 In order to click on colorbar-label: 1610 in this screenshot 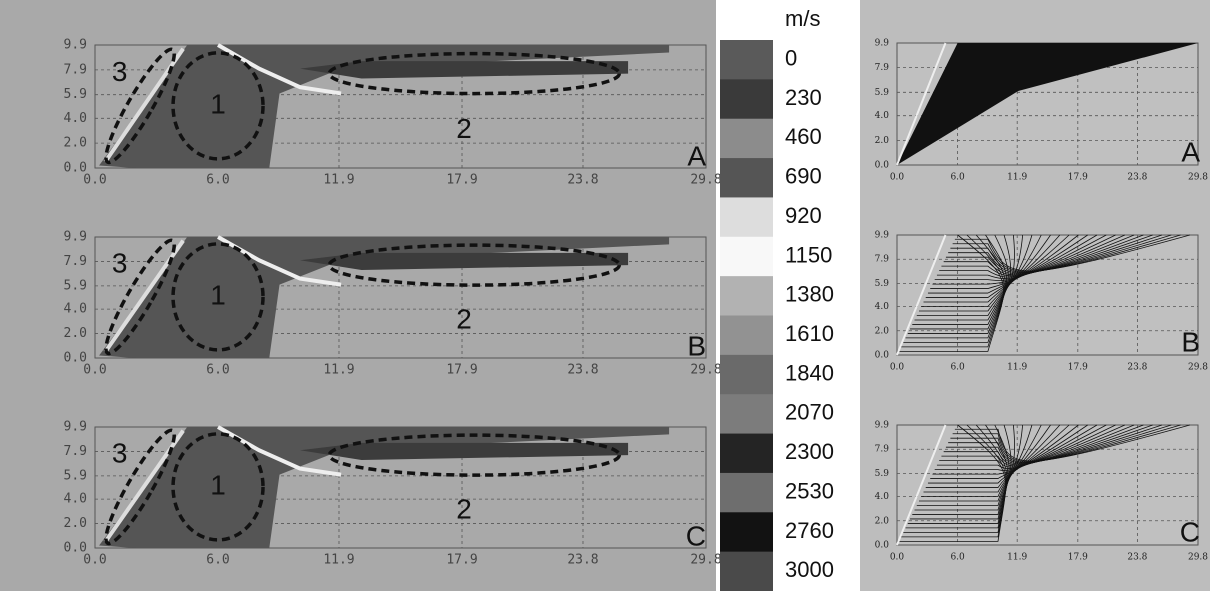, I will do `click(809, 333)`.